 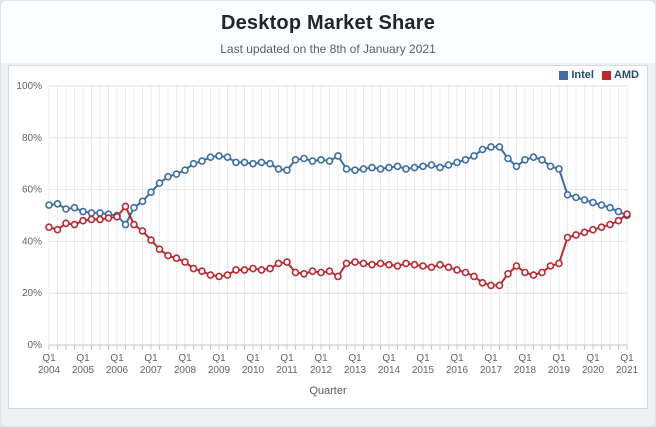 I want to click on legend-item-intel: Intel, so click(x=576, y=75).